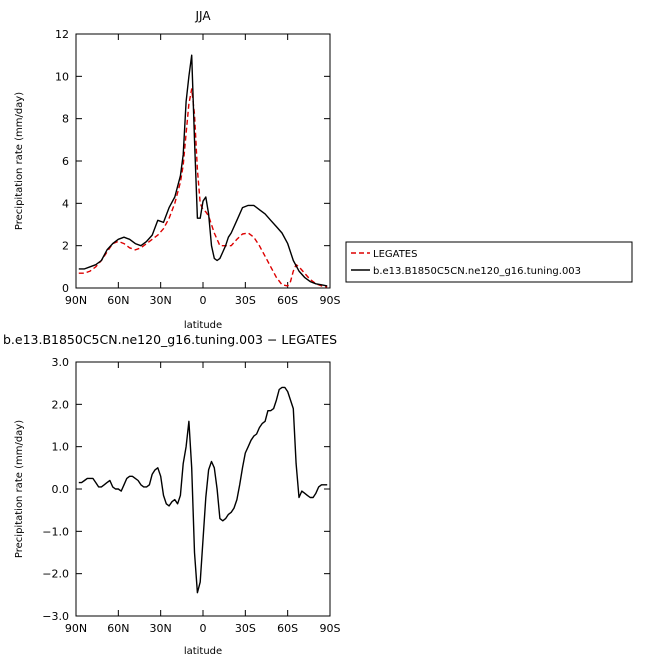  I want to click on series-line-model, so click(203, 170).